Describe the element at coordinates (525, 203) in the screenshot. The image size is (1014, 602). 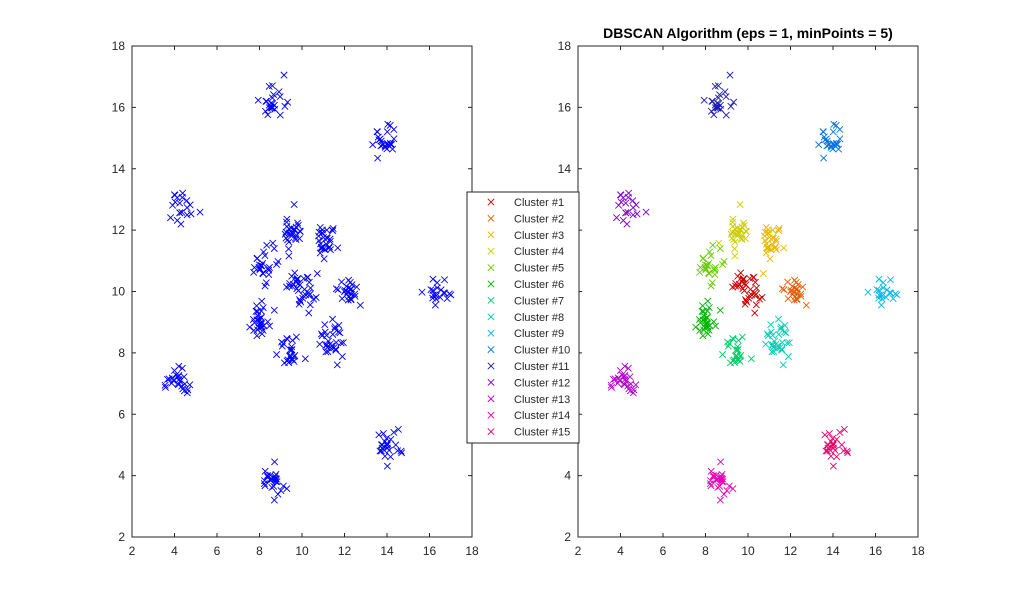
I see `legend-item-cluster-1: Cluster #1` at that location.